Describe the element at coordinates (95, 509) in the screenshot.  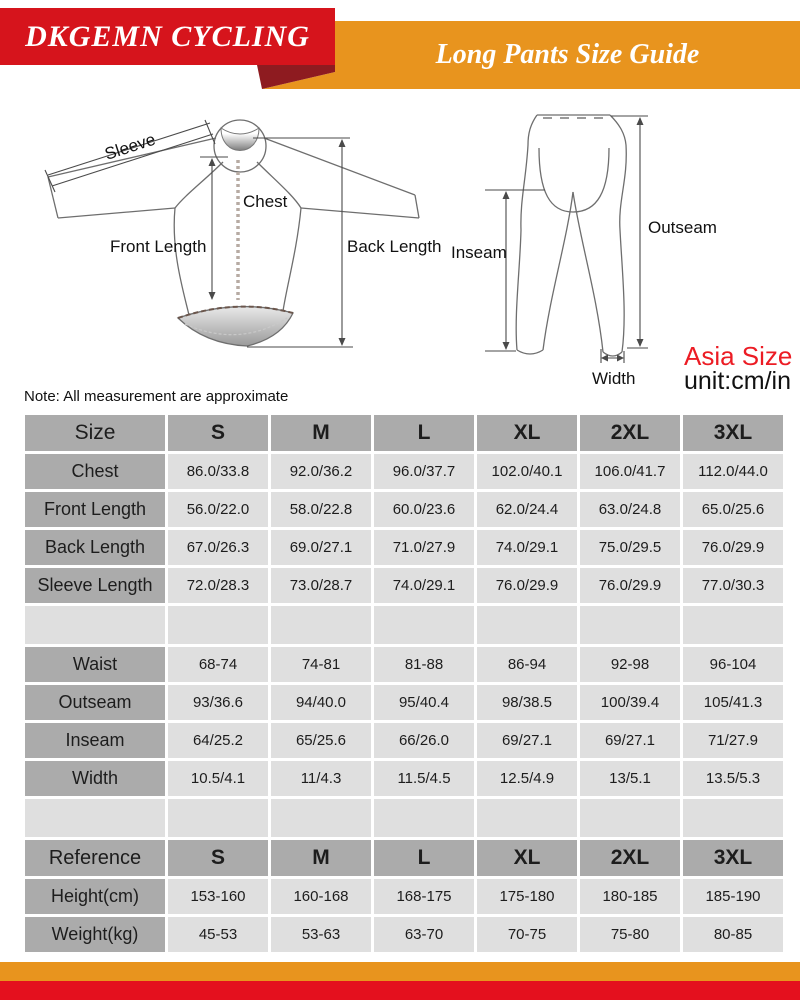
I see `row-label: Front Length` at that location.